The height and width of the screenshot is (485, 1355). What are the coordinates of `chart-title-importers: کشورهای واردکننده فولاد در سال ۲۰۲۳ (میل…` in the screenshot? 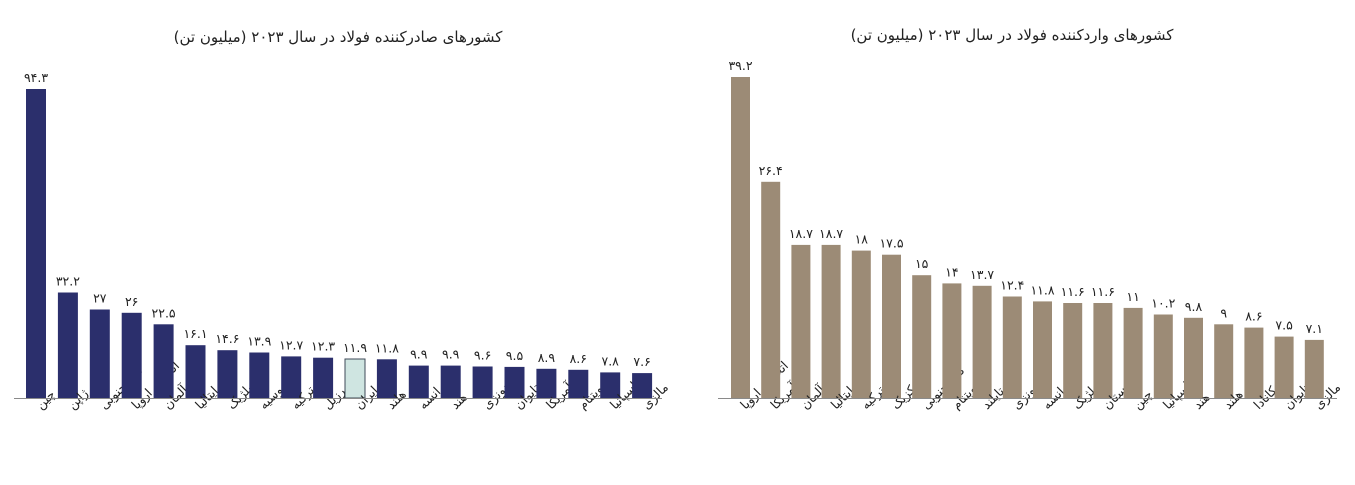 It's located at (1013, 35).